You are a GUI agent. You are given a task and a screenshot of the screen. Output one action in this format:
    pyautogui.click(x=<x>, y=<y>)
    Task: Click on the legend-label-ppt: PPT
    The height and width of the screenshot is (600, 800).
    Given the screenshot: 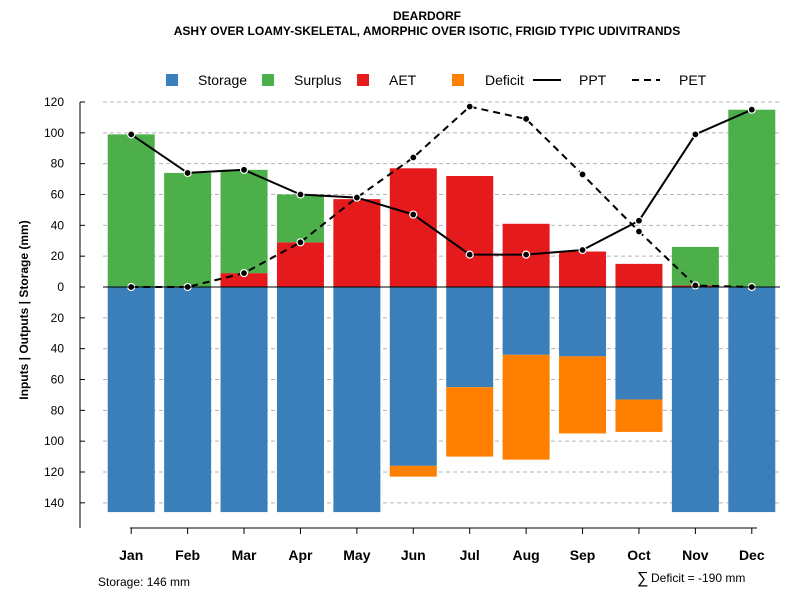 What is the action you would take?
    pyautogui.click(x=593, y=80)
    